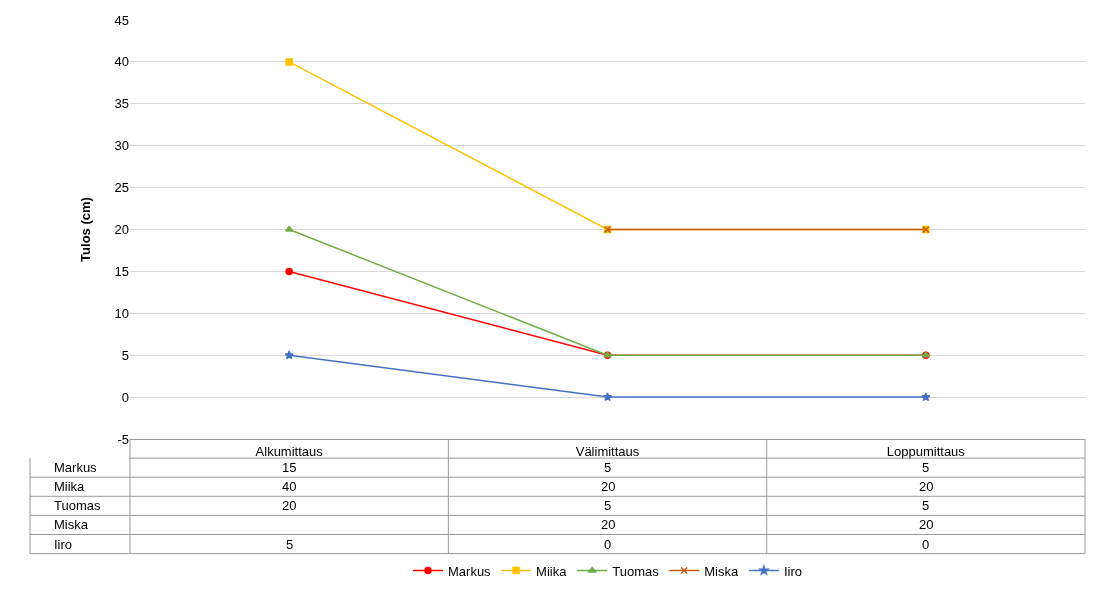 This screenshot has width=1098, height=598. I want to click on data-label: 40, so click(289, 486).